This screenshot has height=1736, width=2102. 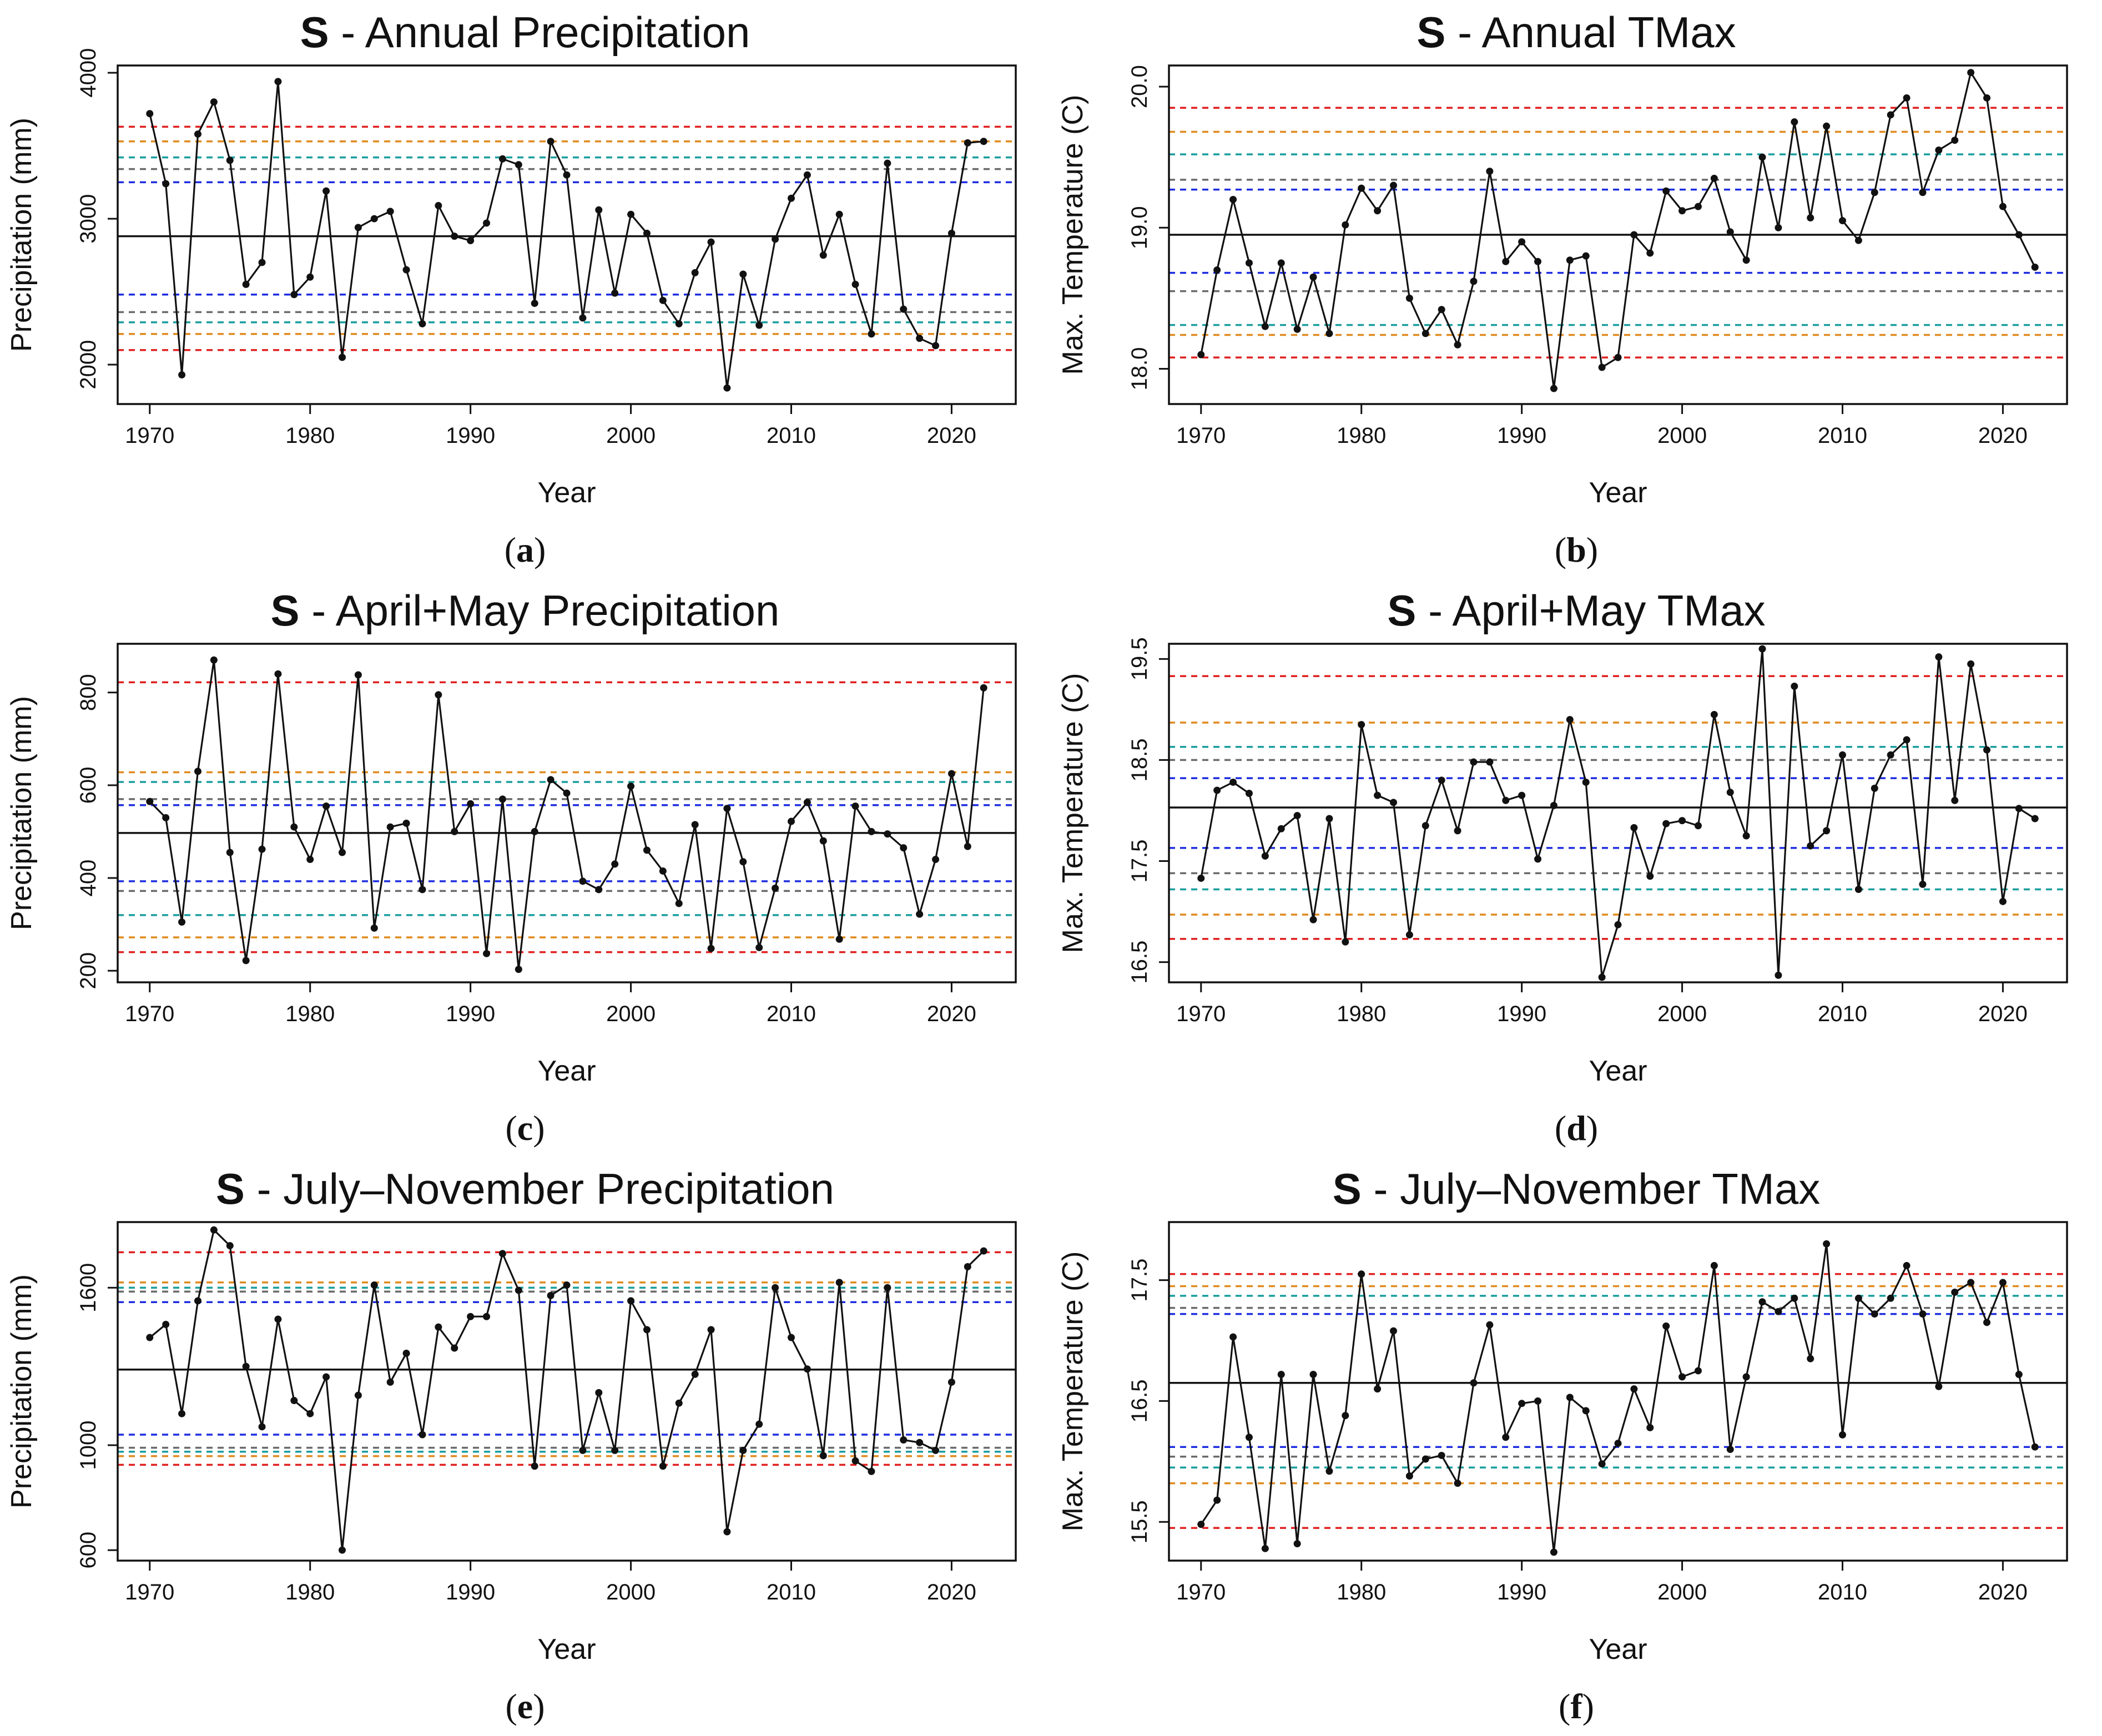 What do you see at coordinates (1618, 1397) in the screenshot?
I see `series-line` at bounding box center [1618, 1397].